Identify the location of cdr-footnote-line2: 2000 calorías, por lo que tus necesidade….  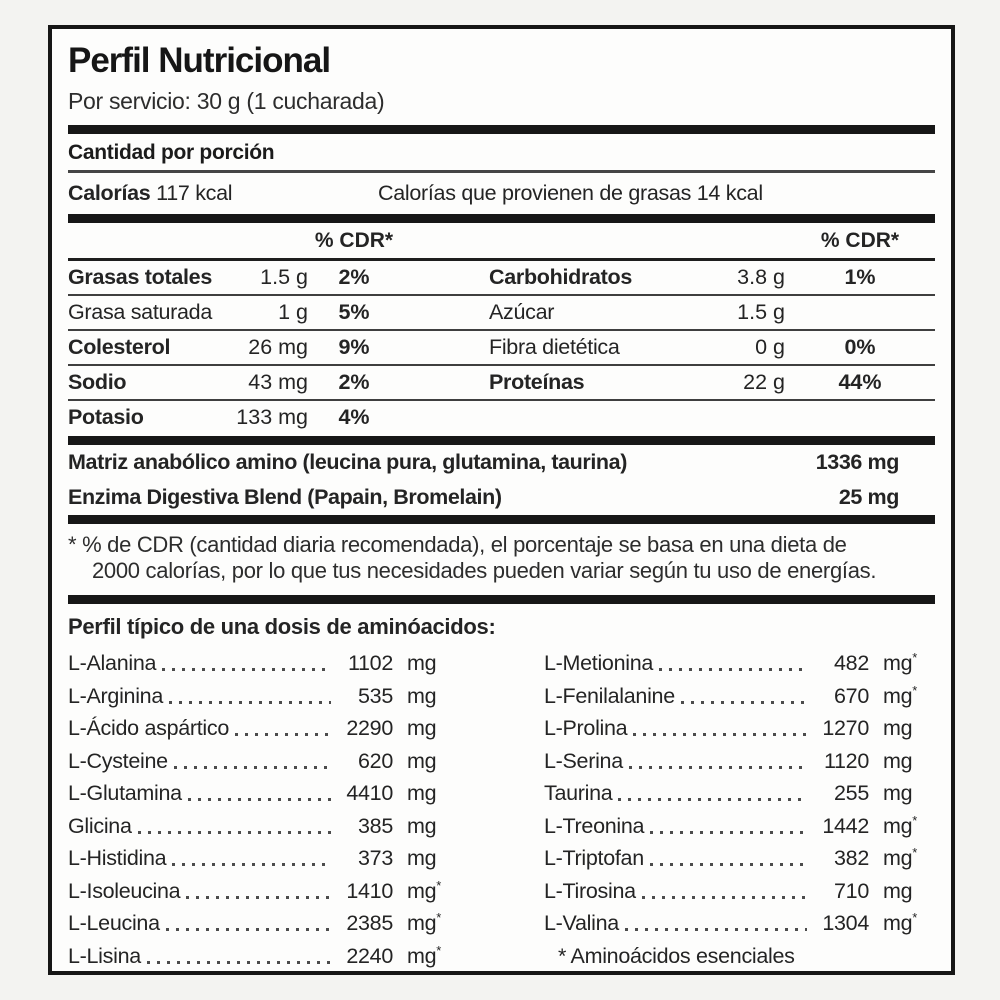
(484, 571).